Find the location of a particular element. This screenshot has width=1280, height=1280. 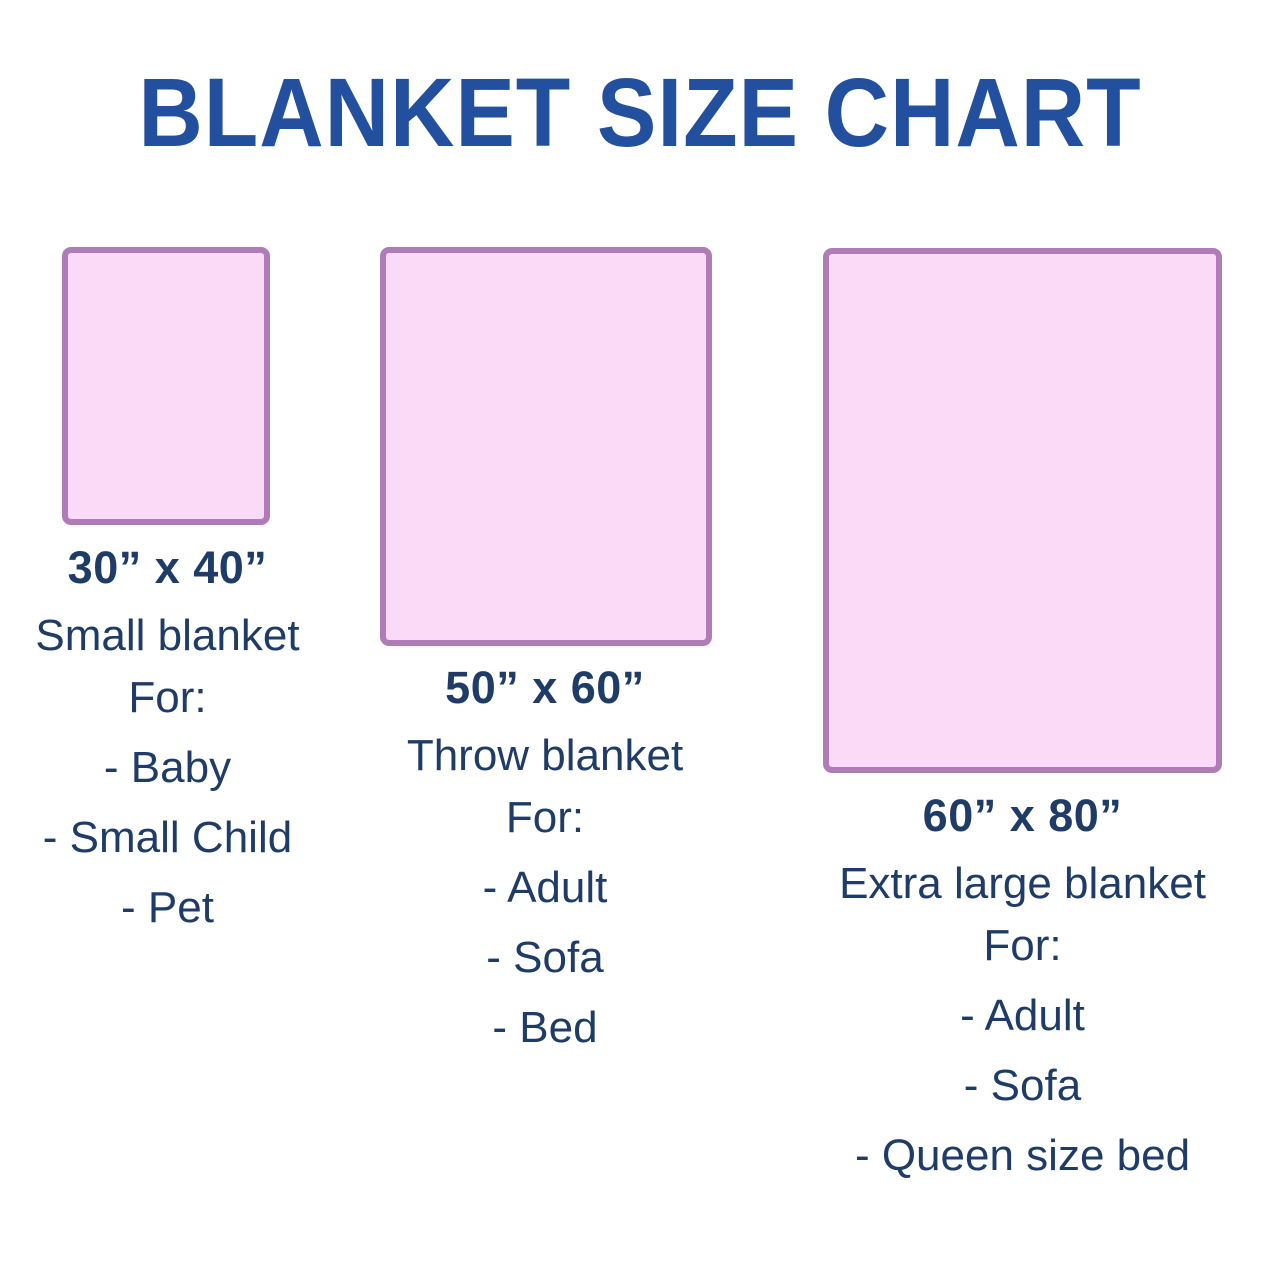

for-label-throw: For: is located at coordinates (545, 817).